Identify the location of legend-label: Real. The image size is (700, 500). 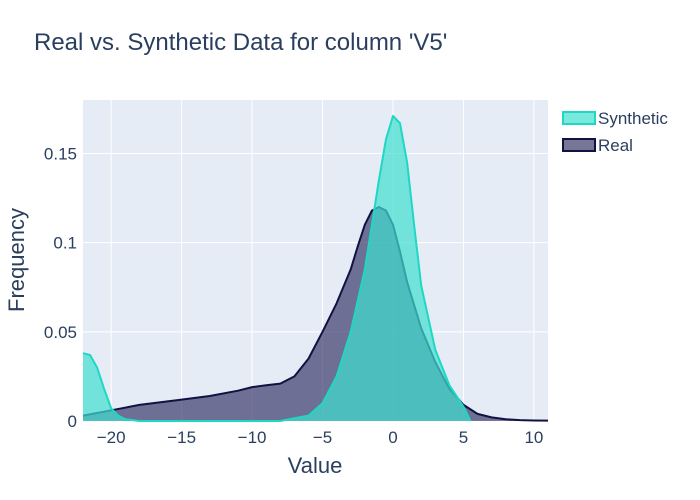
(615, 145).